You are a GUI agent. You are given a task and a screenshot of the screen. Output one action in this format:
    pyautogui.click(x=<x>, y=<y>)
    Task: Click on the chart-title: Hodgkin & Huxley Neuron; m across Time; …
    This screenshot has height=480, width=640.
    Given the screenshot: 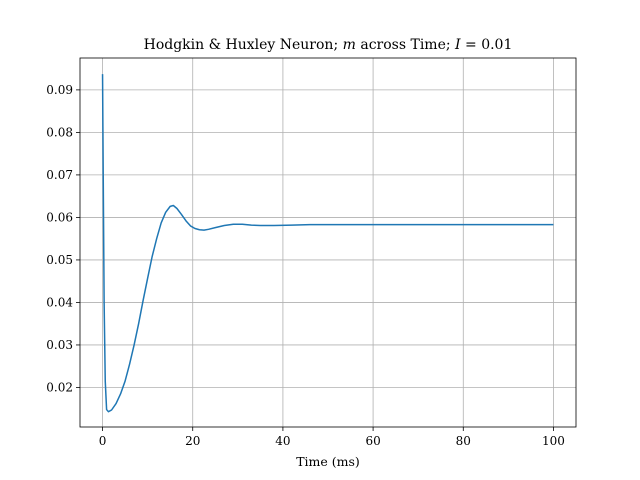 What is the action you would take?
    pyautogui.click(x=328, y=45)
    